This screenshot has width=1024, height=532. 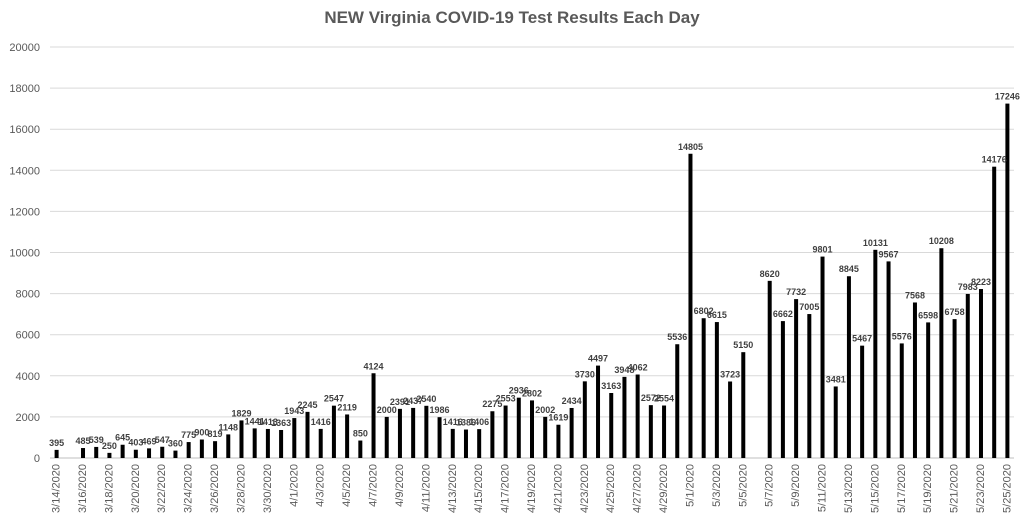 What do you see at coordinates (994, 160) in the screenshot?
I see `bar-data-label: 14176` at bounding box center [994, 160].